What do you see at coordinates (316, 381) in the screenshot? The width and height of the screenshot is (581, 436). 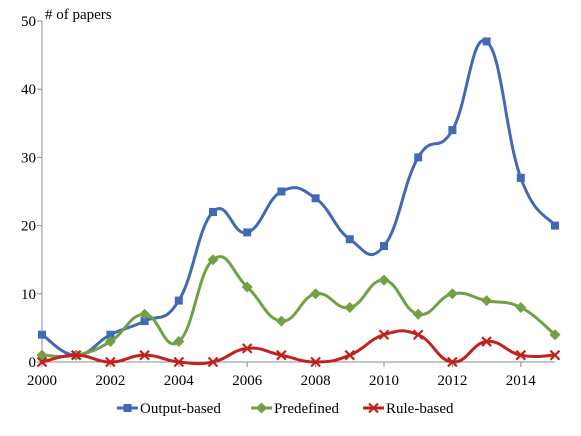 I see `x-tick-label: 2008` at bounding box center [316, 381].